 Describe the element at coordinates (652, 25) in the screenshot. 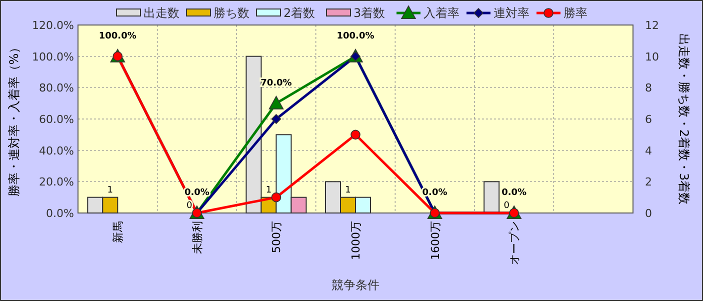

I see `y2-tick-label: 12` at that location.